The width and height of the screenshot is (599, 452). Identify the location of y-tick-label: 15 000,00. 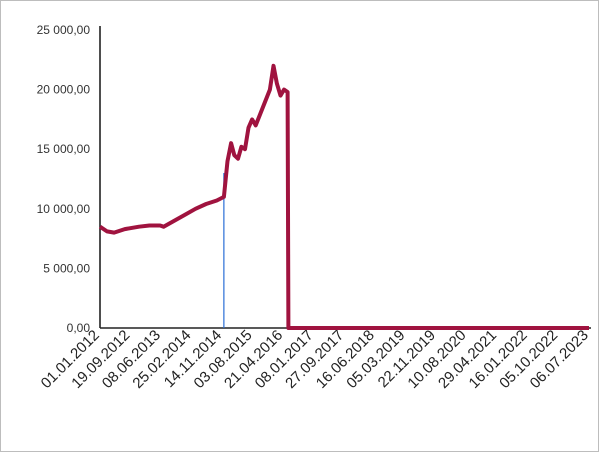
(64, 149).